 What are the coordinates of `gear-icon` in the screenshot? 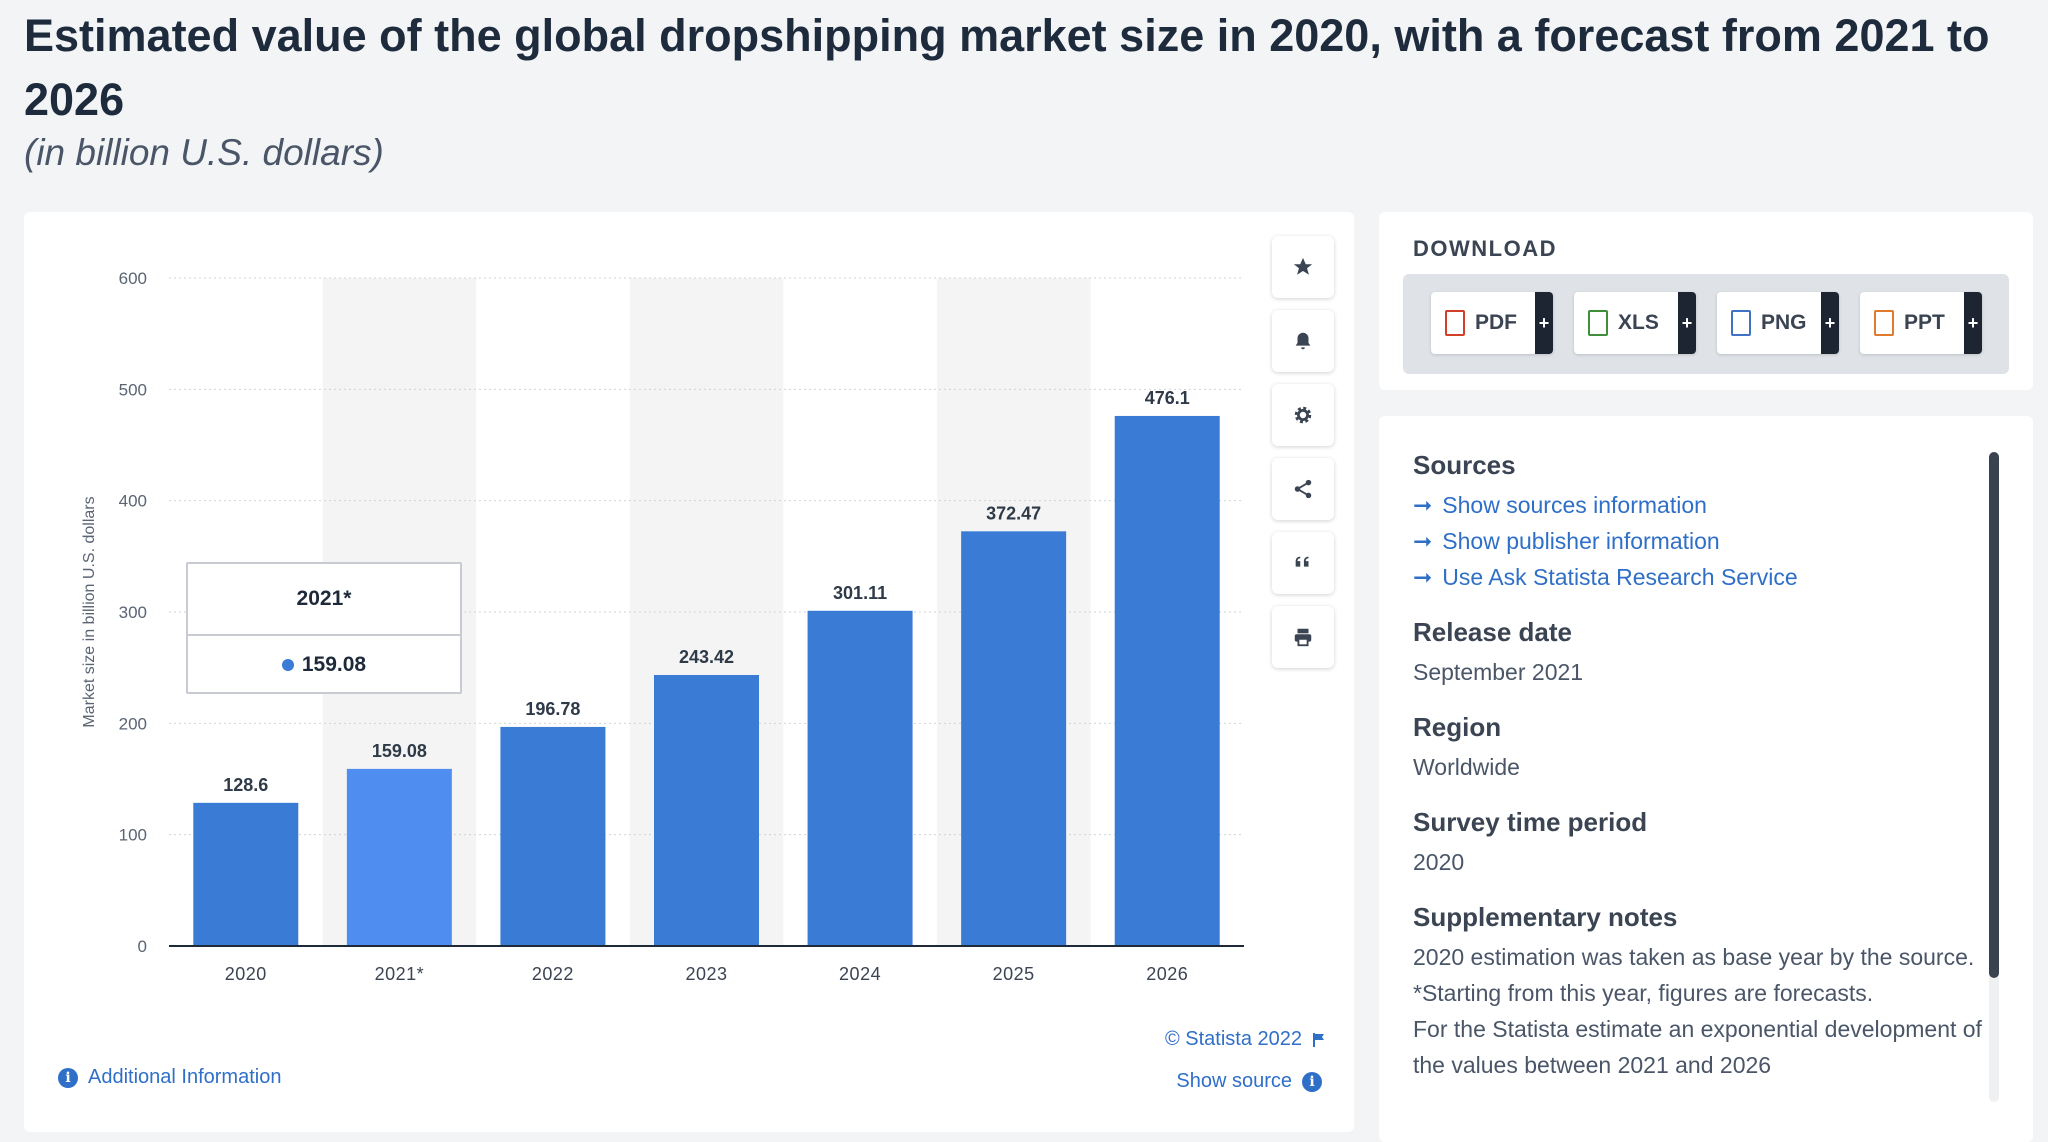 It's located at (1303, 415).